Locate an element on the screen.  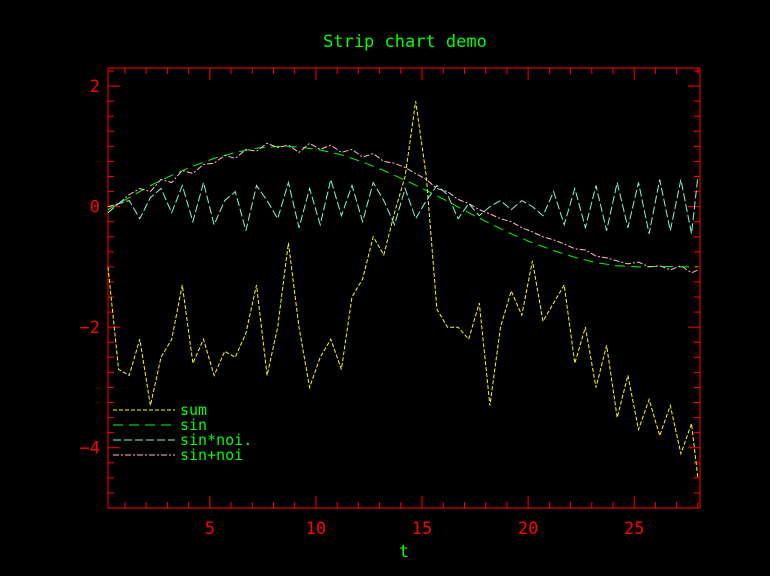
legend-label: sin is located at coordinates (193, 425).